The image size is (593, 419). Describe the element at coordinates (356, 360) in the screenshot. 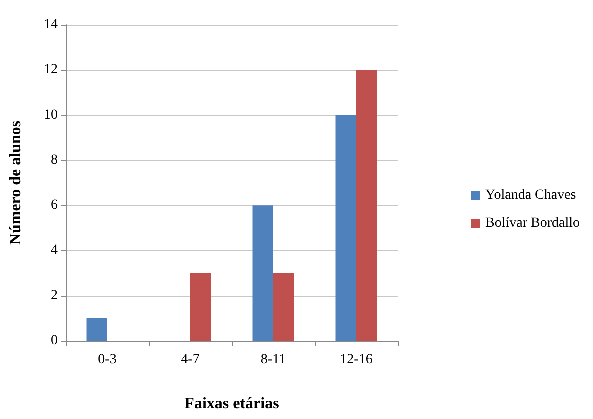

I see `x-tick-label: 12-16` at that location.